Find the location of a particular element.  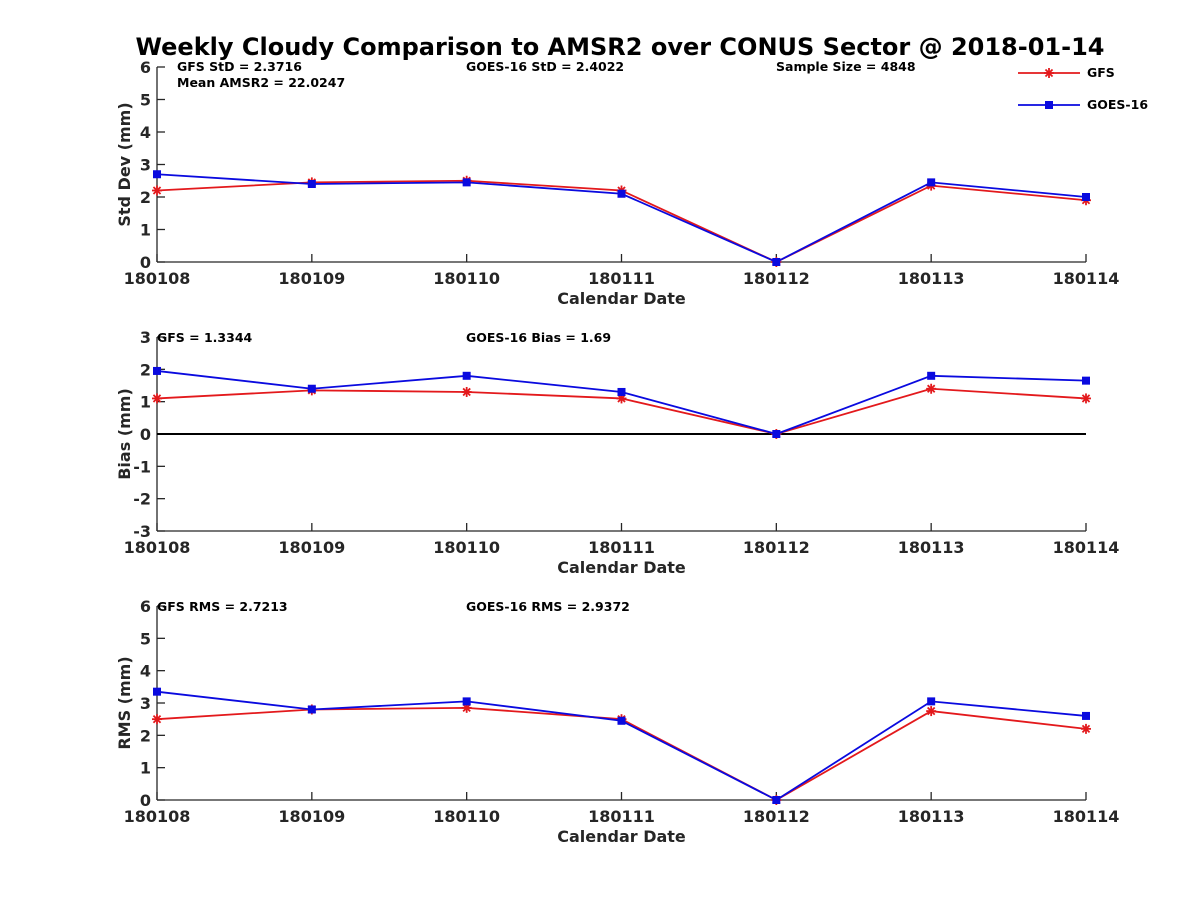

stat-annotation: Mean AMSR2 = 22.0247 is located at coordinates (261, 82).